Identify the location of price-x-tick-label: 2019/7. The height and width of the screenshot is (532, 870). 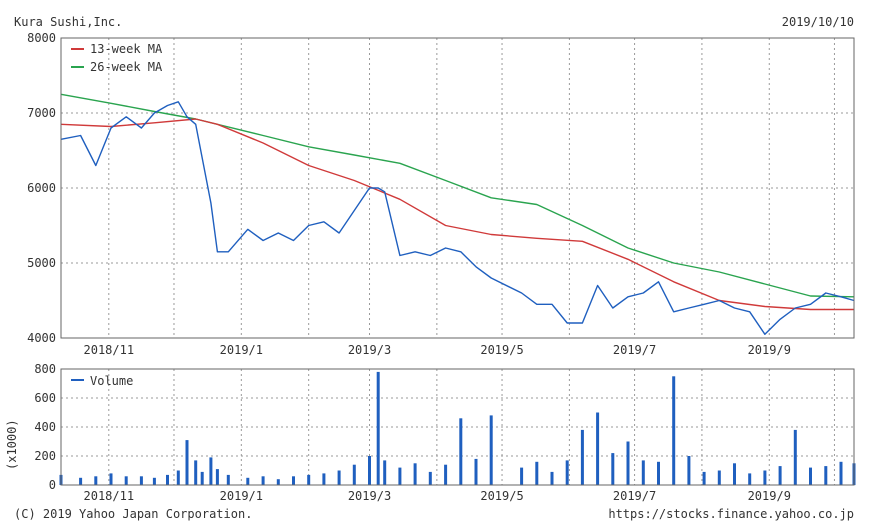
(634, 350).